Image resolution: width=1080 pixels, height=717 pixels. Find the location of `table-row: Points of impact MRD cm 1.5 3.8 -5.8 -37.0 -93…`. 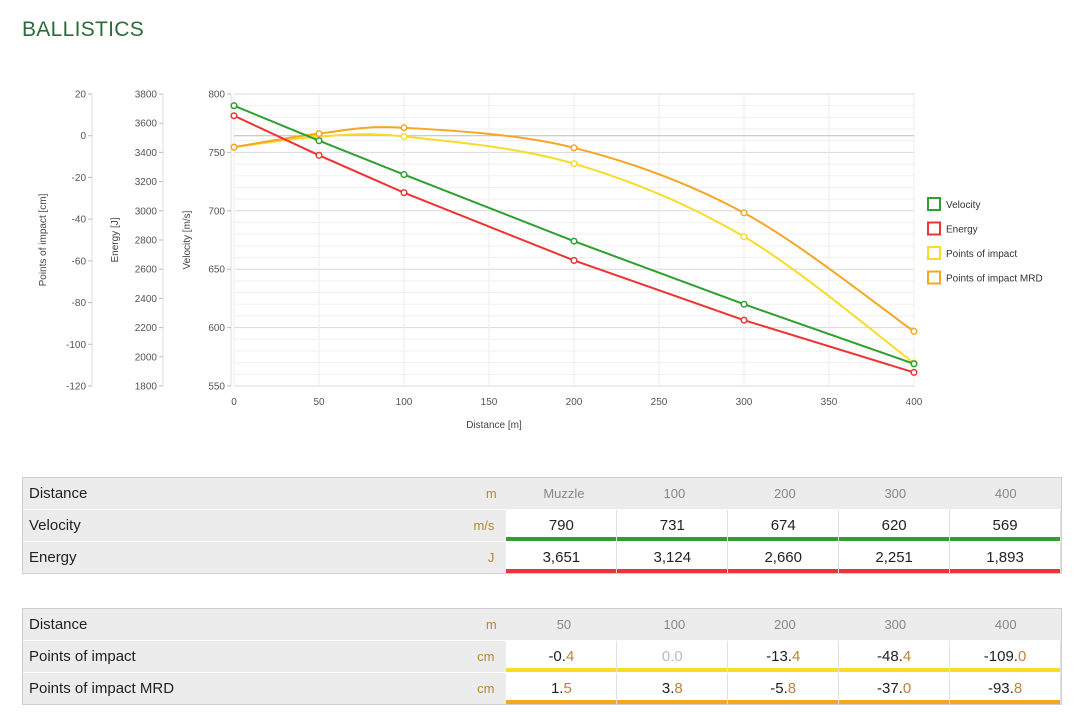

table-row: Points of impact MRD cm 1.5 3.8 -5.8 -37.0 -93… is located at coordinates (542, 688).